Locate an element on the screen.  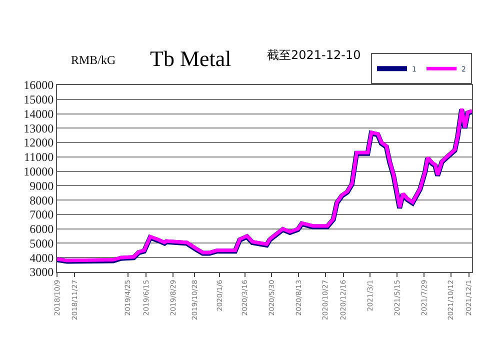
y-tick-label: 4000 is located at coordinates (42, 257).